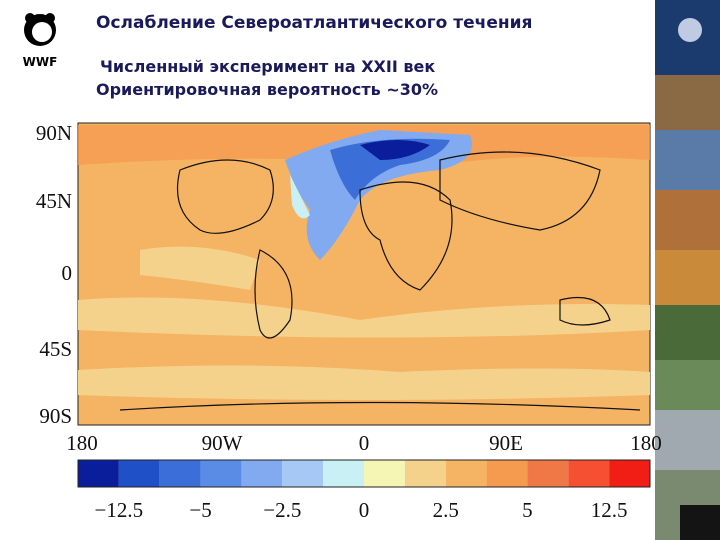  Describe the element at coordinates (446, 510) in the screenshot. I see `colorbar-label: 2.5` at that location.